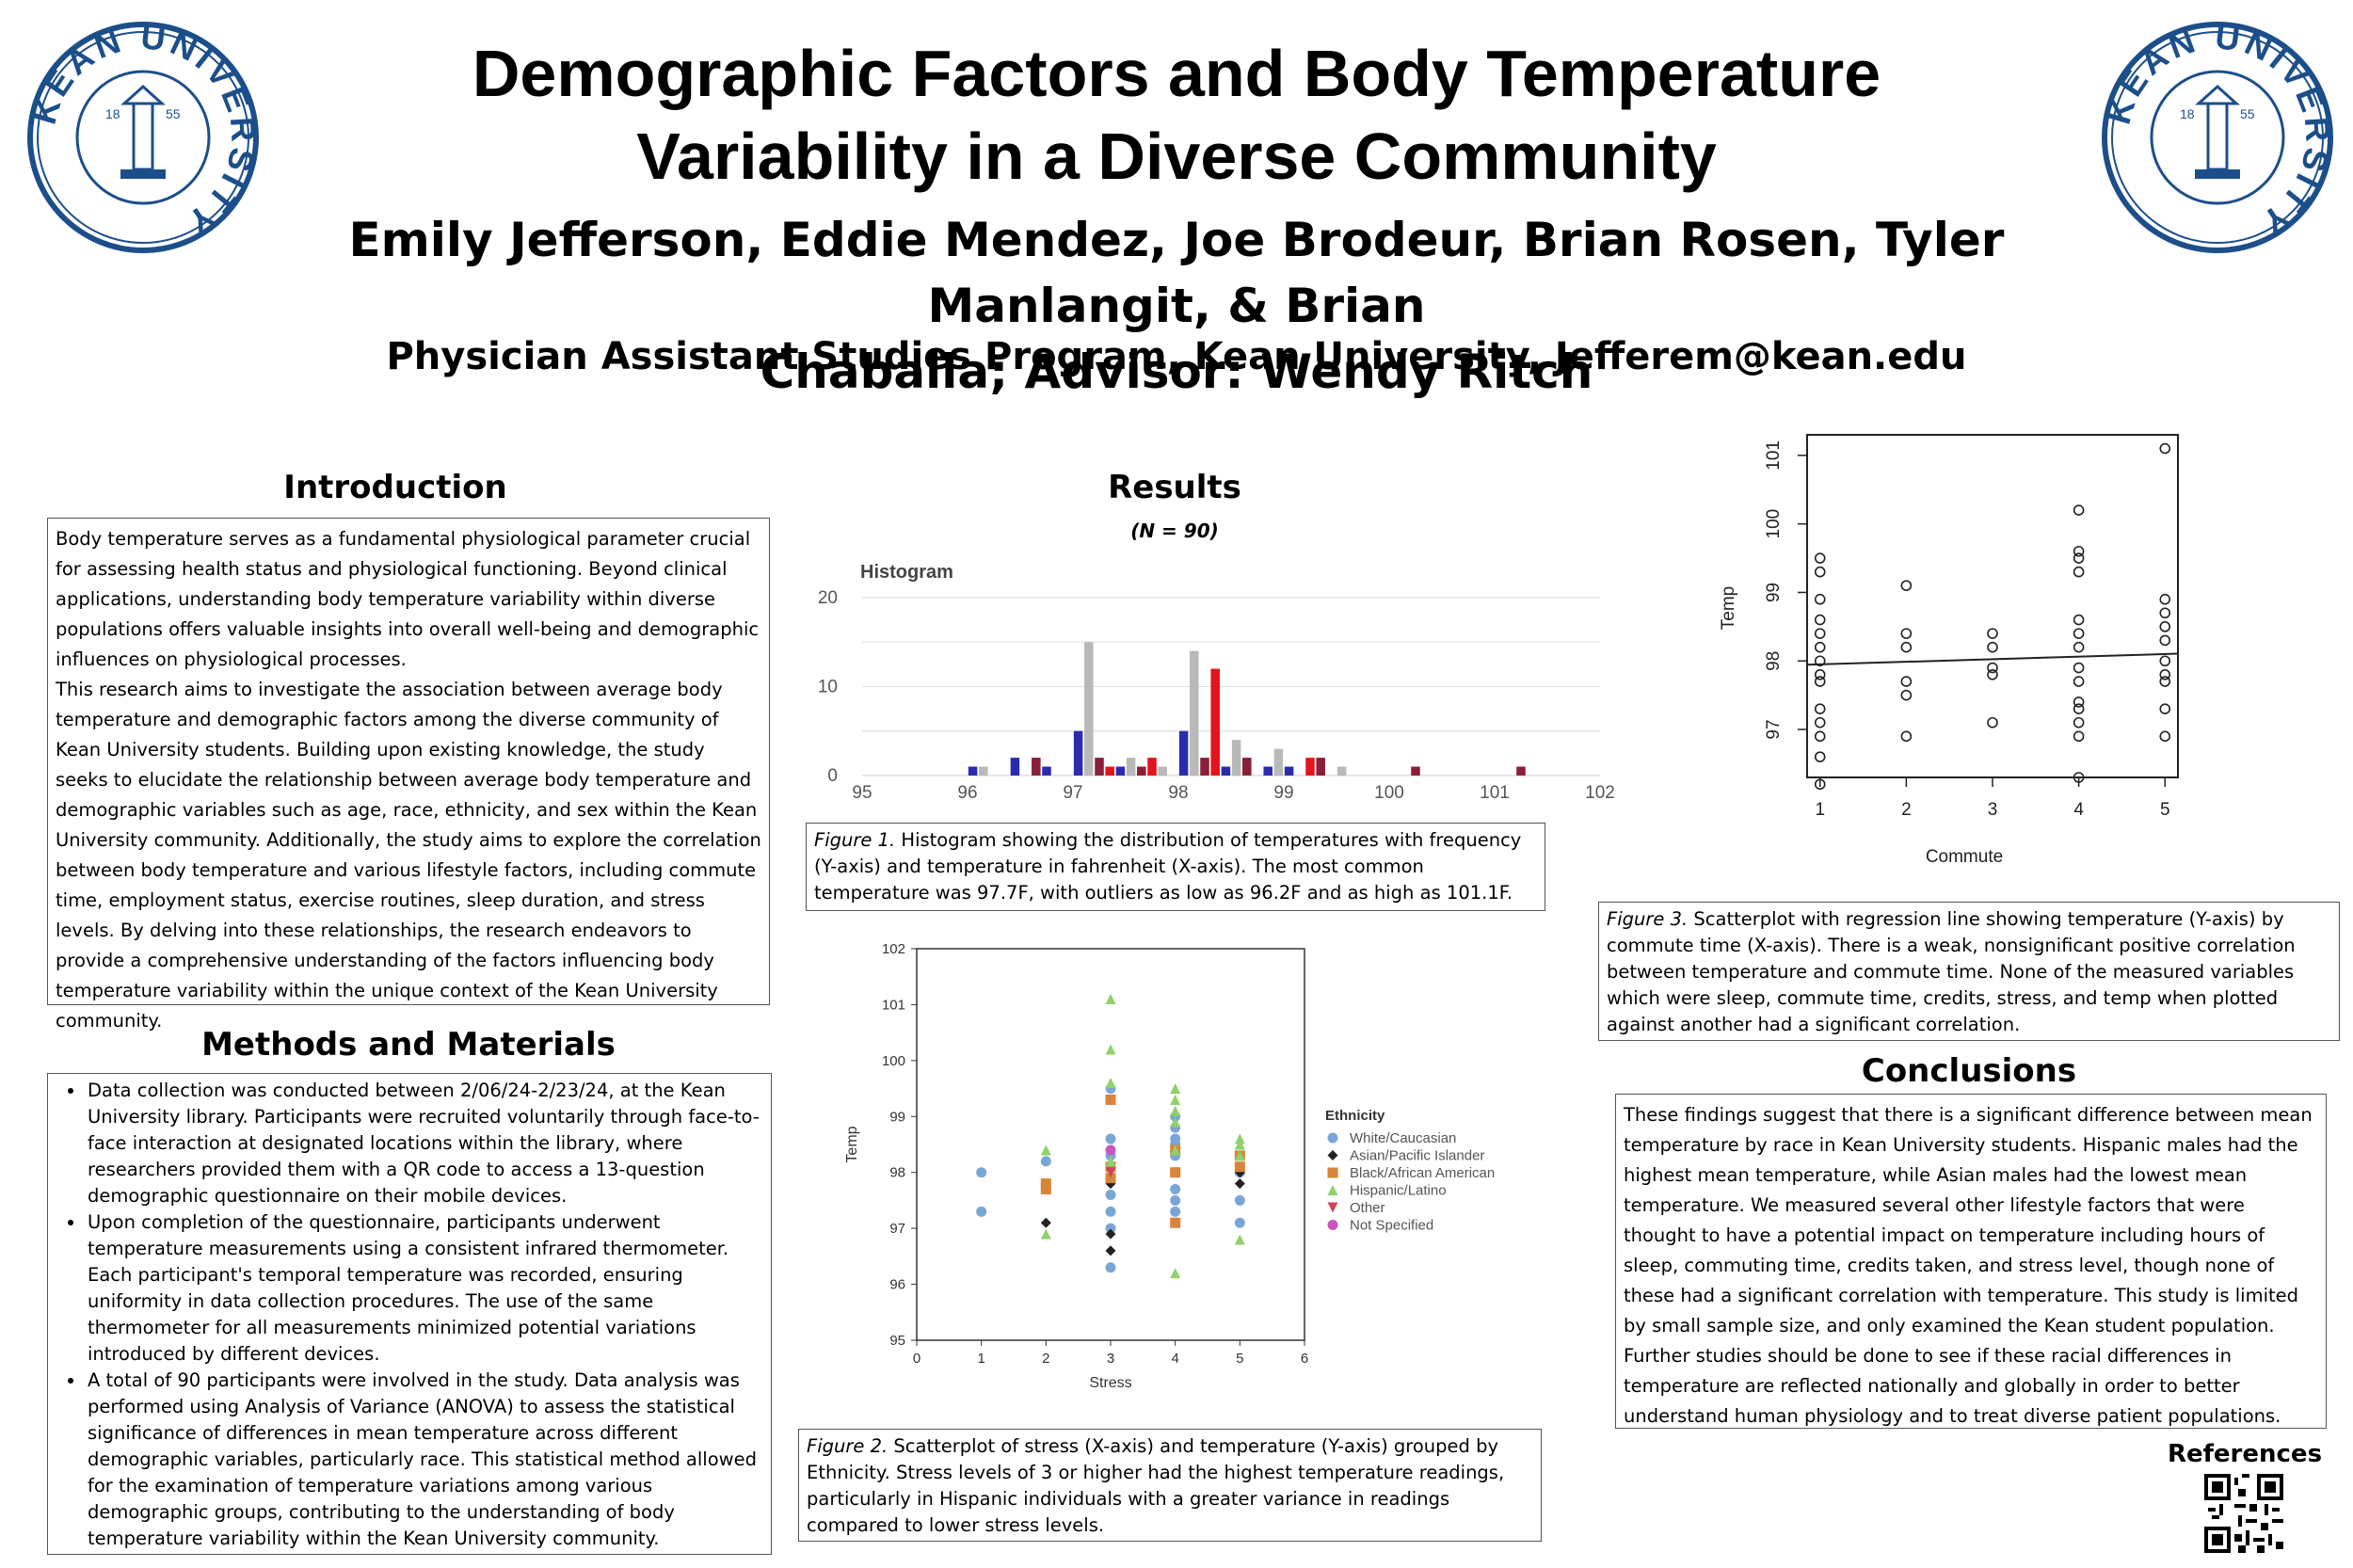  What do you see at coordinates (1906, 810) in the screenshot?
I see `x-tick-label: 2` at bounding box center [1906, 810].